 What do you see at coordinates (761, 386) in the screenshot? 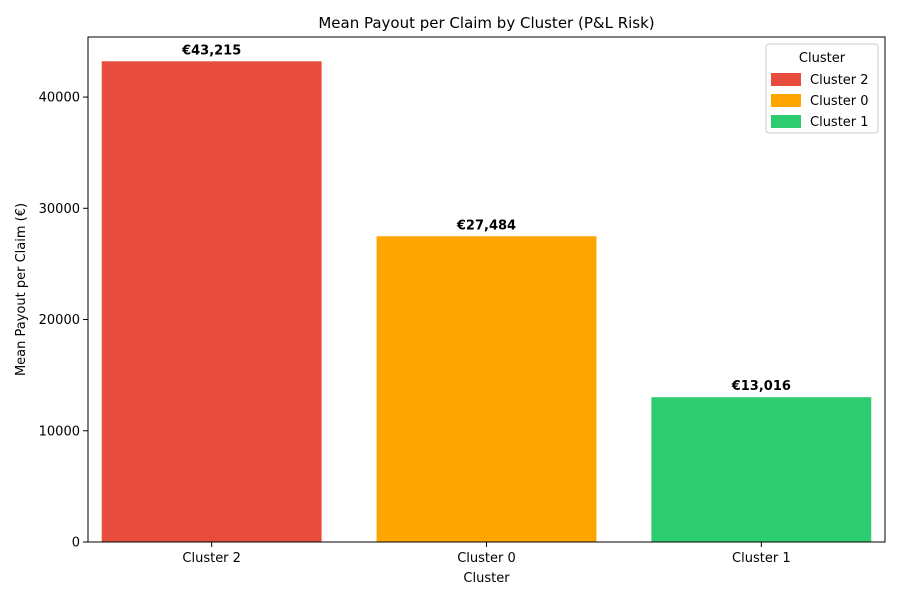
I see `data-label-cluster-1: €13,016` at bounding box center [761, 386].